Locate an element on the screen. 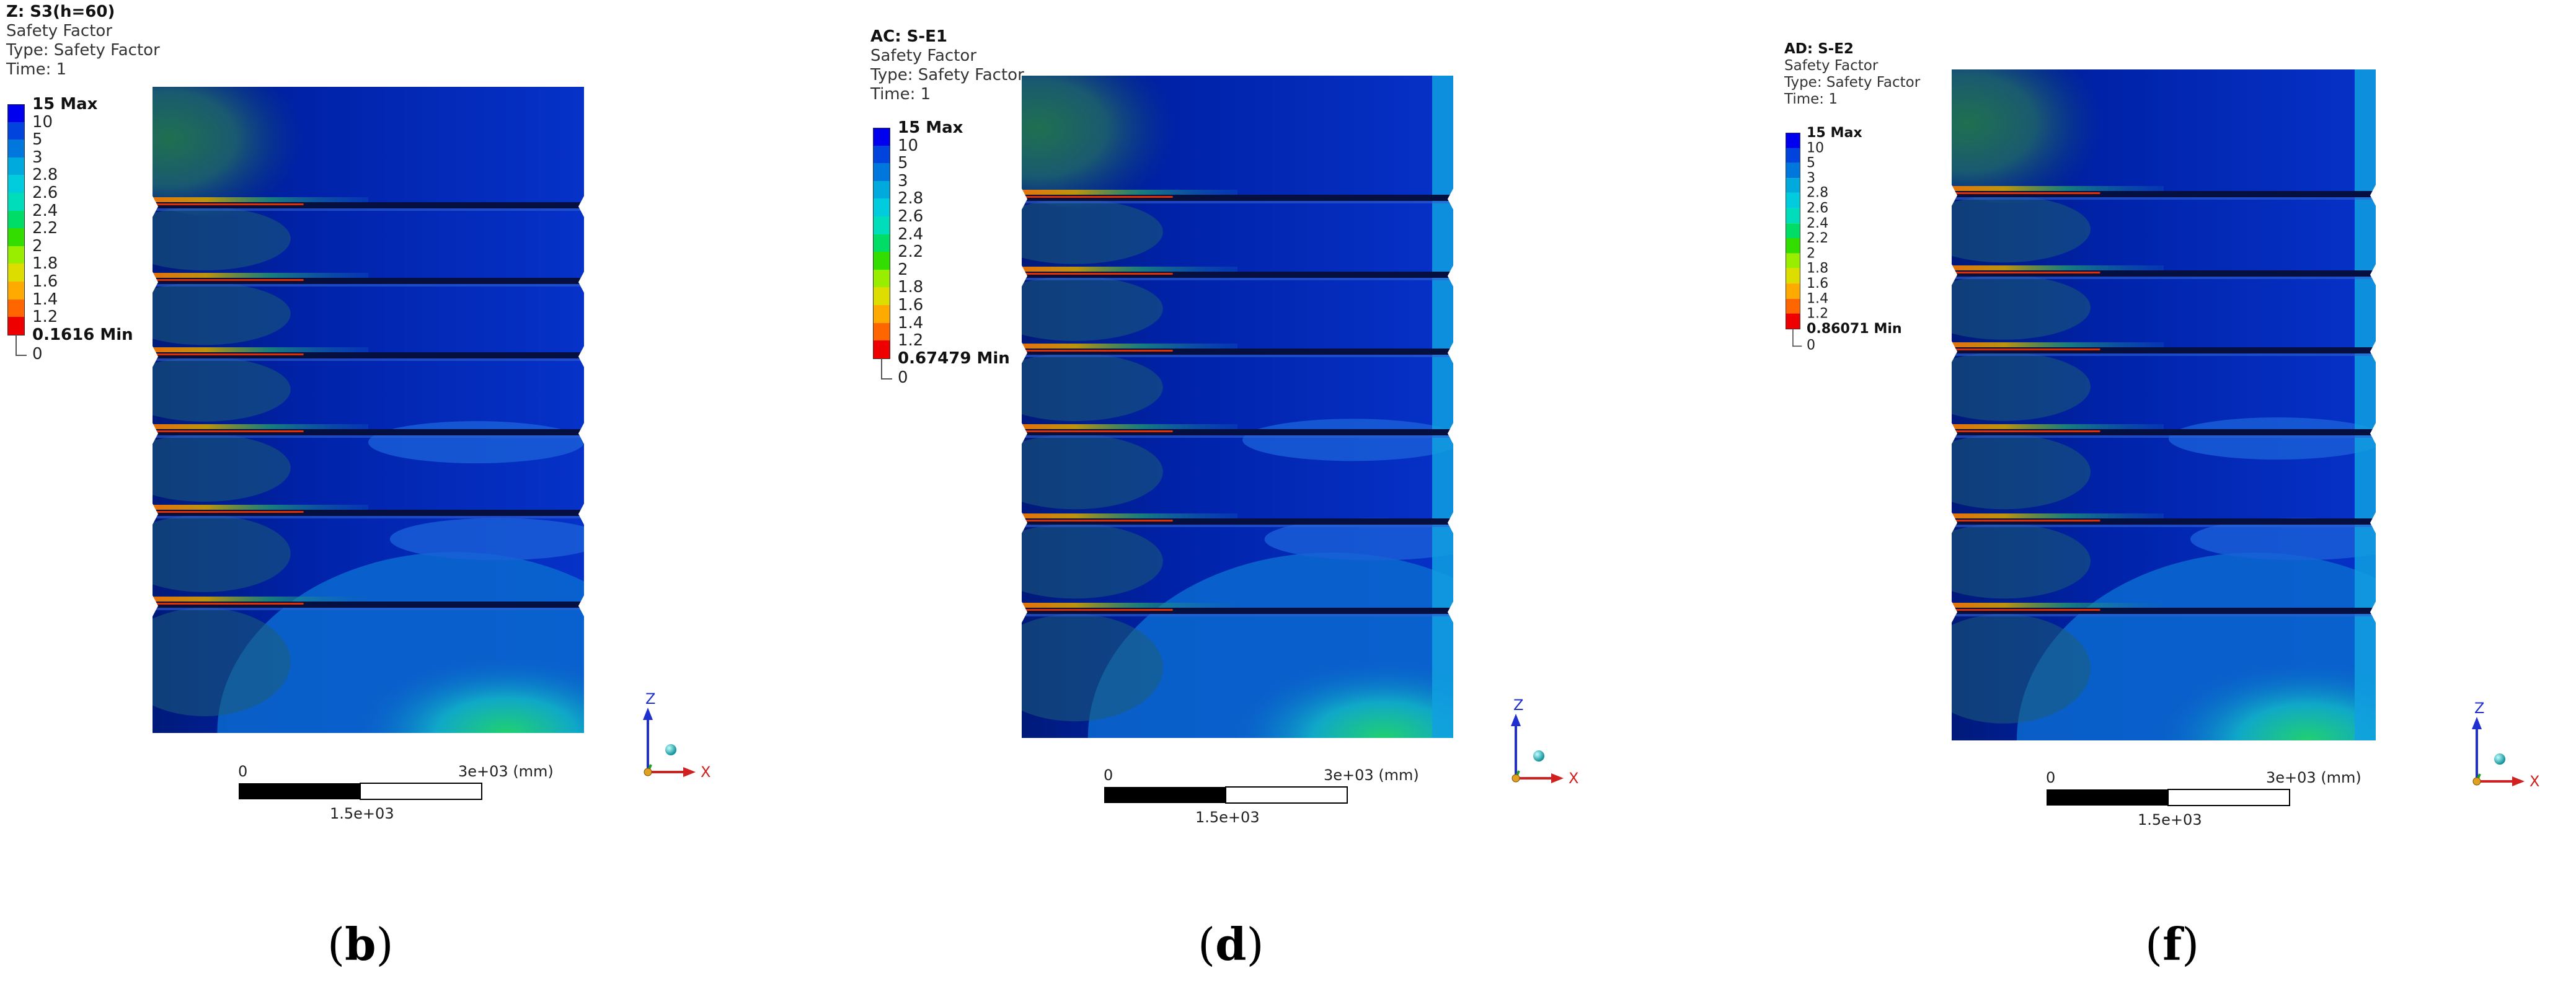 Image resolution: width=2576 pixels, height=986 pixels. legend-zero-leader is located at coordinates (886, 369).